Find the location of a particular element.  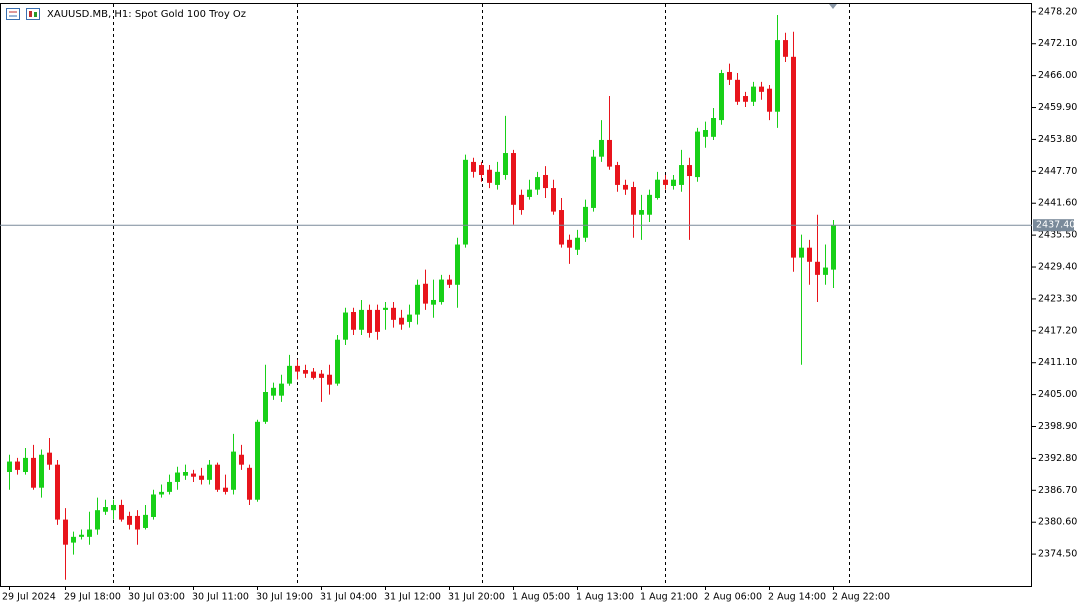

y-tick-label: 2380.60 is located at coordinates (1057, 522).